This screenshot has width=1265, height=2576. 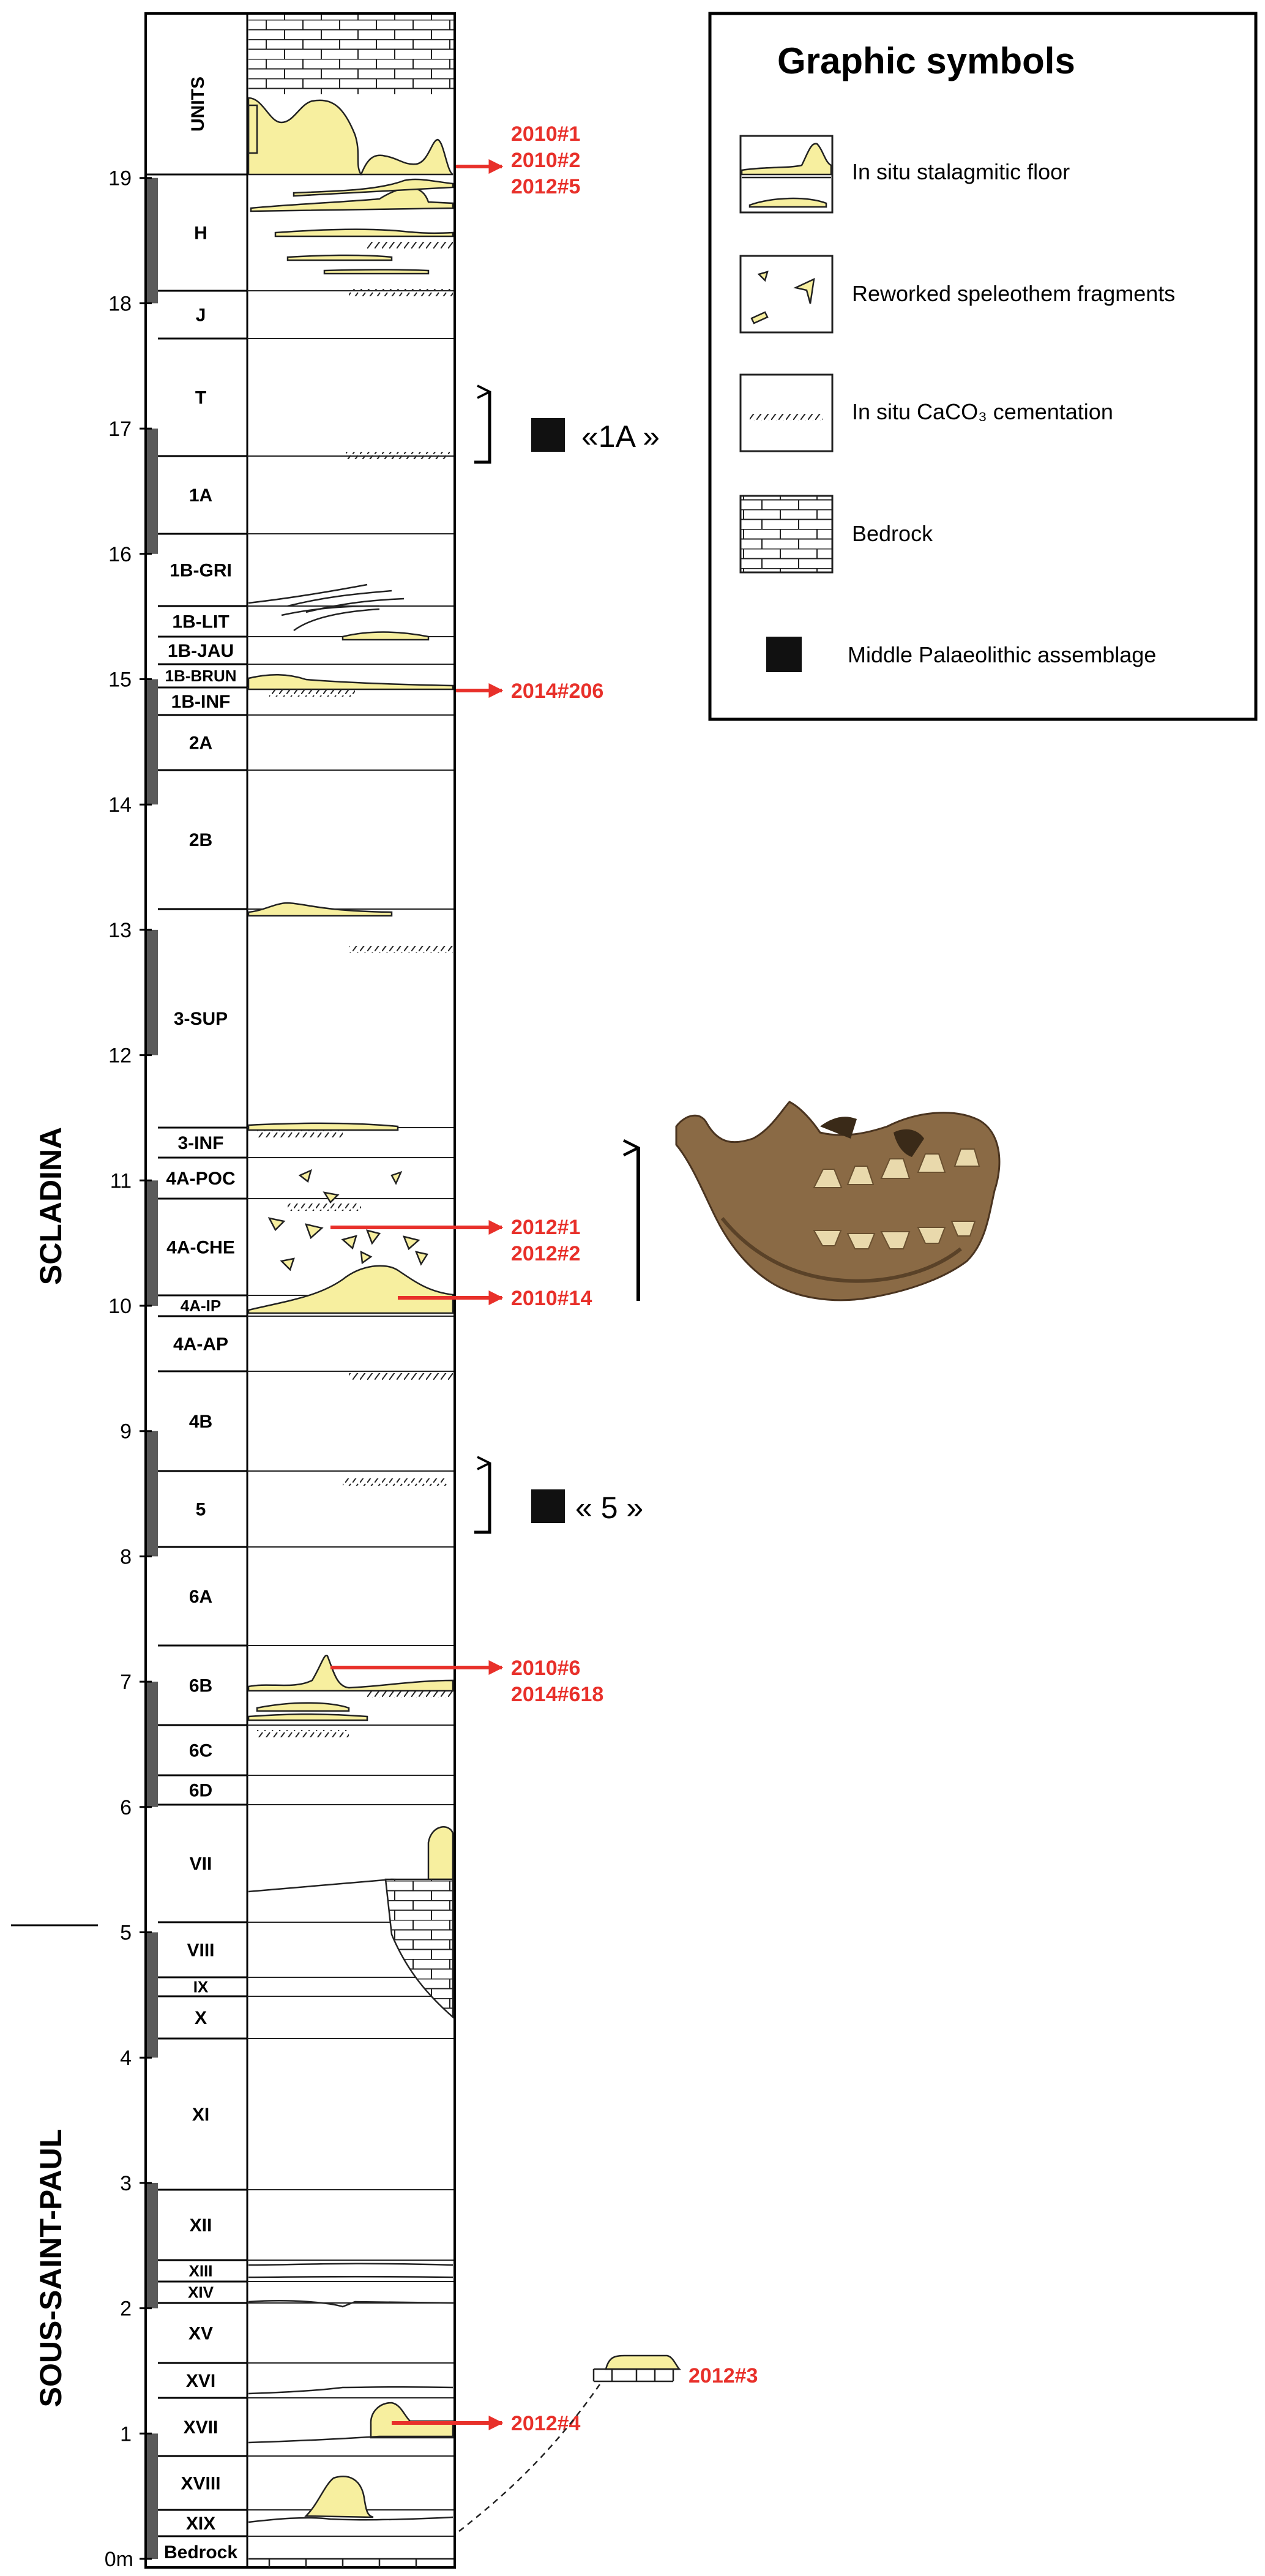 I want to click on unit-label: 1B-INF, so click(x=201, y=702).